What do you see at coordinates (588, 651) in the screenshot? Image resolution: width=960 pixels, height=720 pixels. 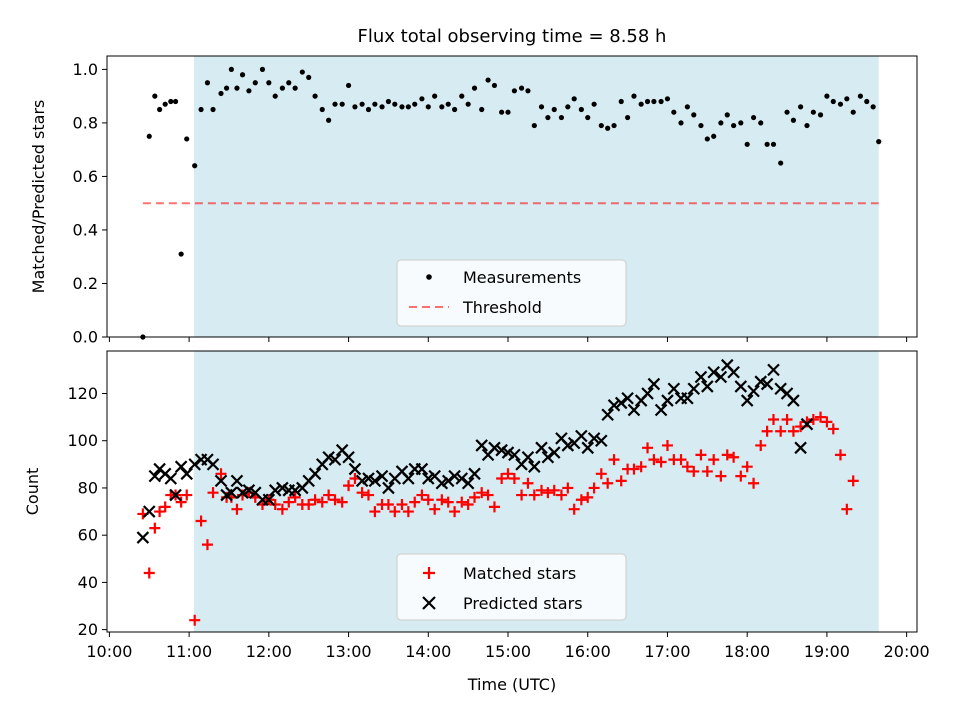 I see `x-tick-label: 16:00` at bounding box center [588, 651].